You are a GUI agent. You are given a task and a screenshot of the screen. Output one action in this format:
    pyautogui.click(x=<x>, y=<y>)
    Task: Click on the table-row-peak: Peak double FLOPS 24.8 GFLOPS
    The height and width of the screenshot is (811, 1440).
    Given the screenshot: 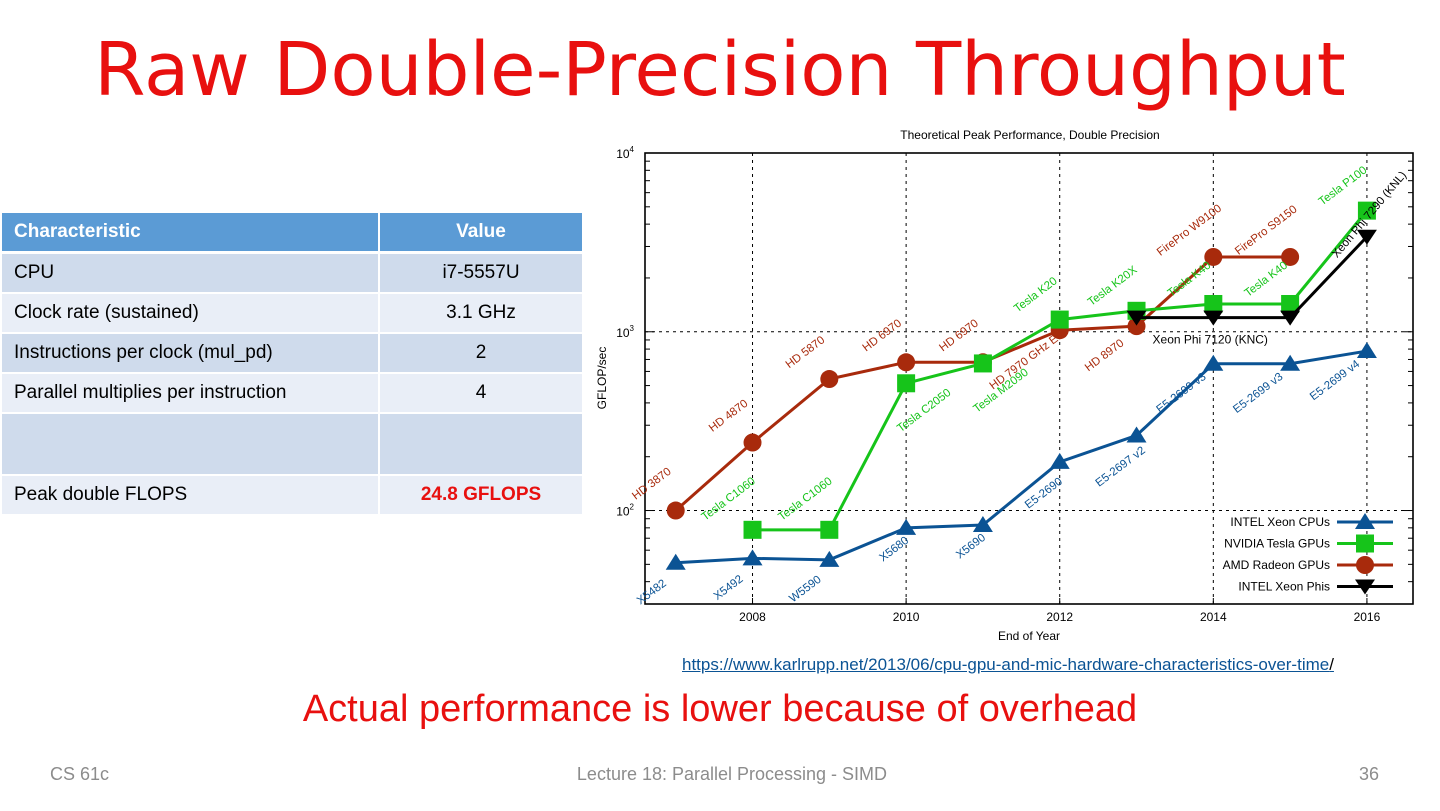 What is the action you would take?
    pyautogui.click(x=292, y=495)
    